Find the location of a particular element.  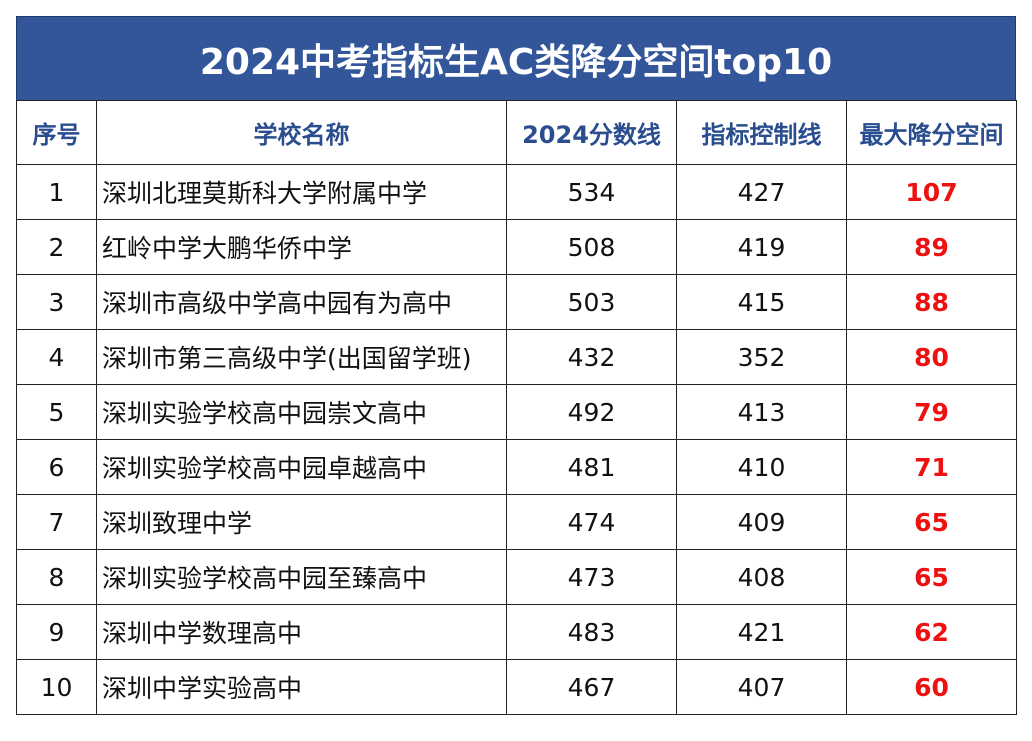

cell-school-name: 深圳北理莫斯科大学附属中学 is located at coordinates (301, 192).